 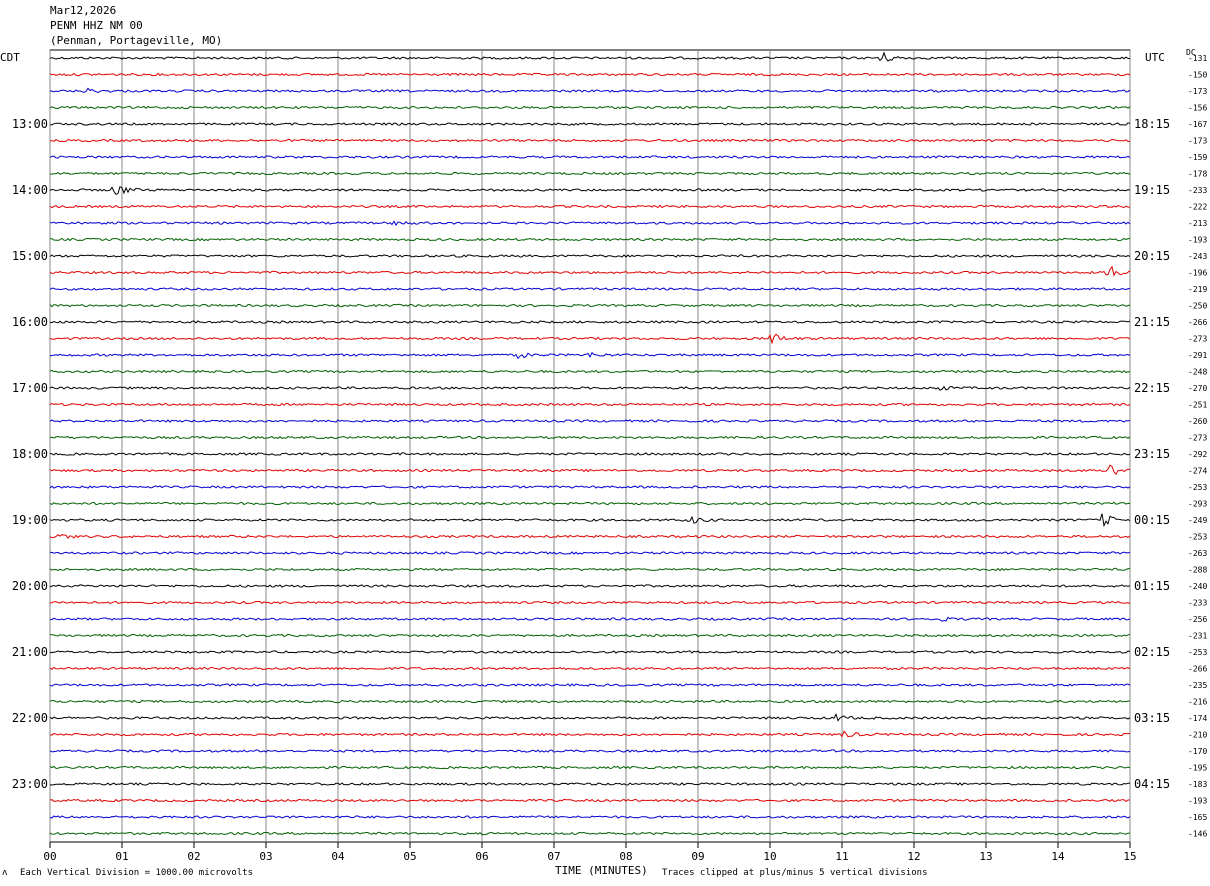 What do you see at coordinates (1197, 669) in the screenshot?
I see `dc-offset-label: -266` at bounding box center [1197, 669].